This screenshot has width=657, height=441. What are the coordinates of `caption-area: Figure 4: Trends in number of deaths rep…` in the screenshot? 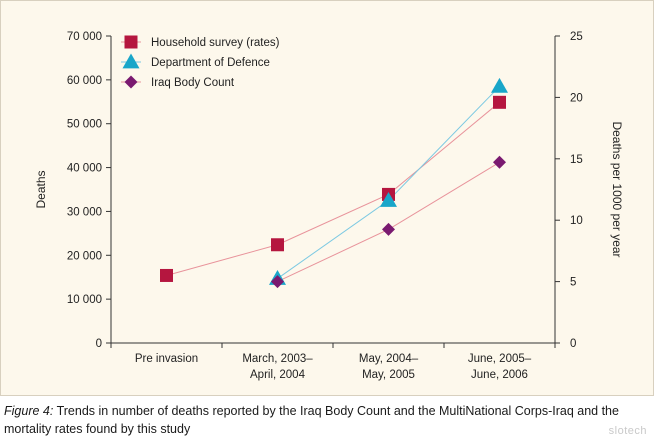 It's located at (328, 418).